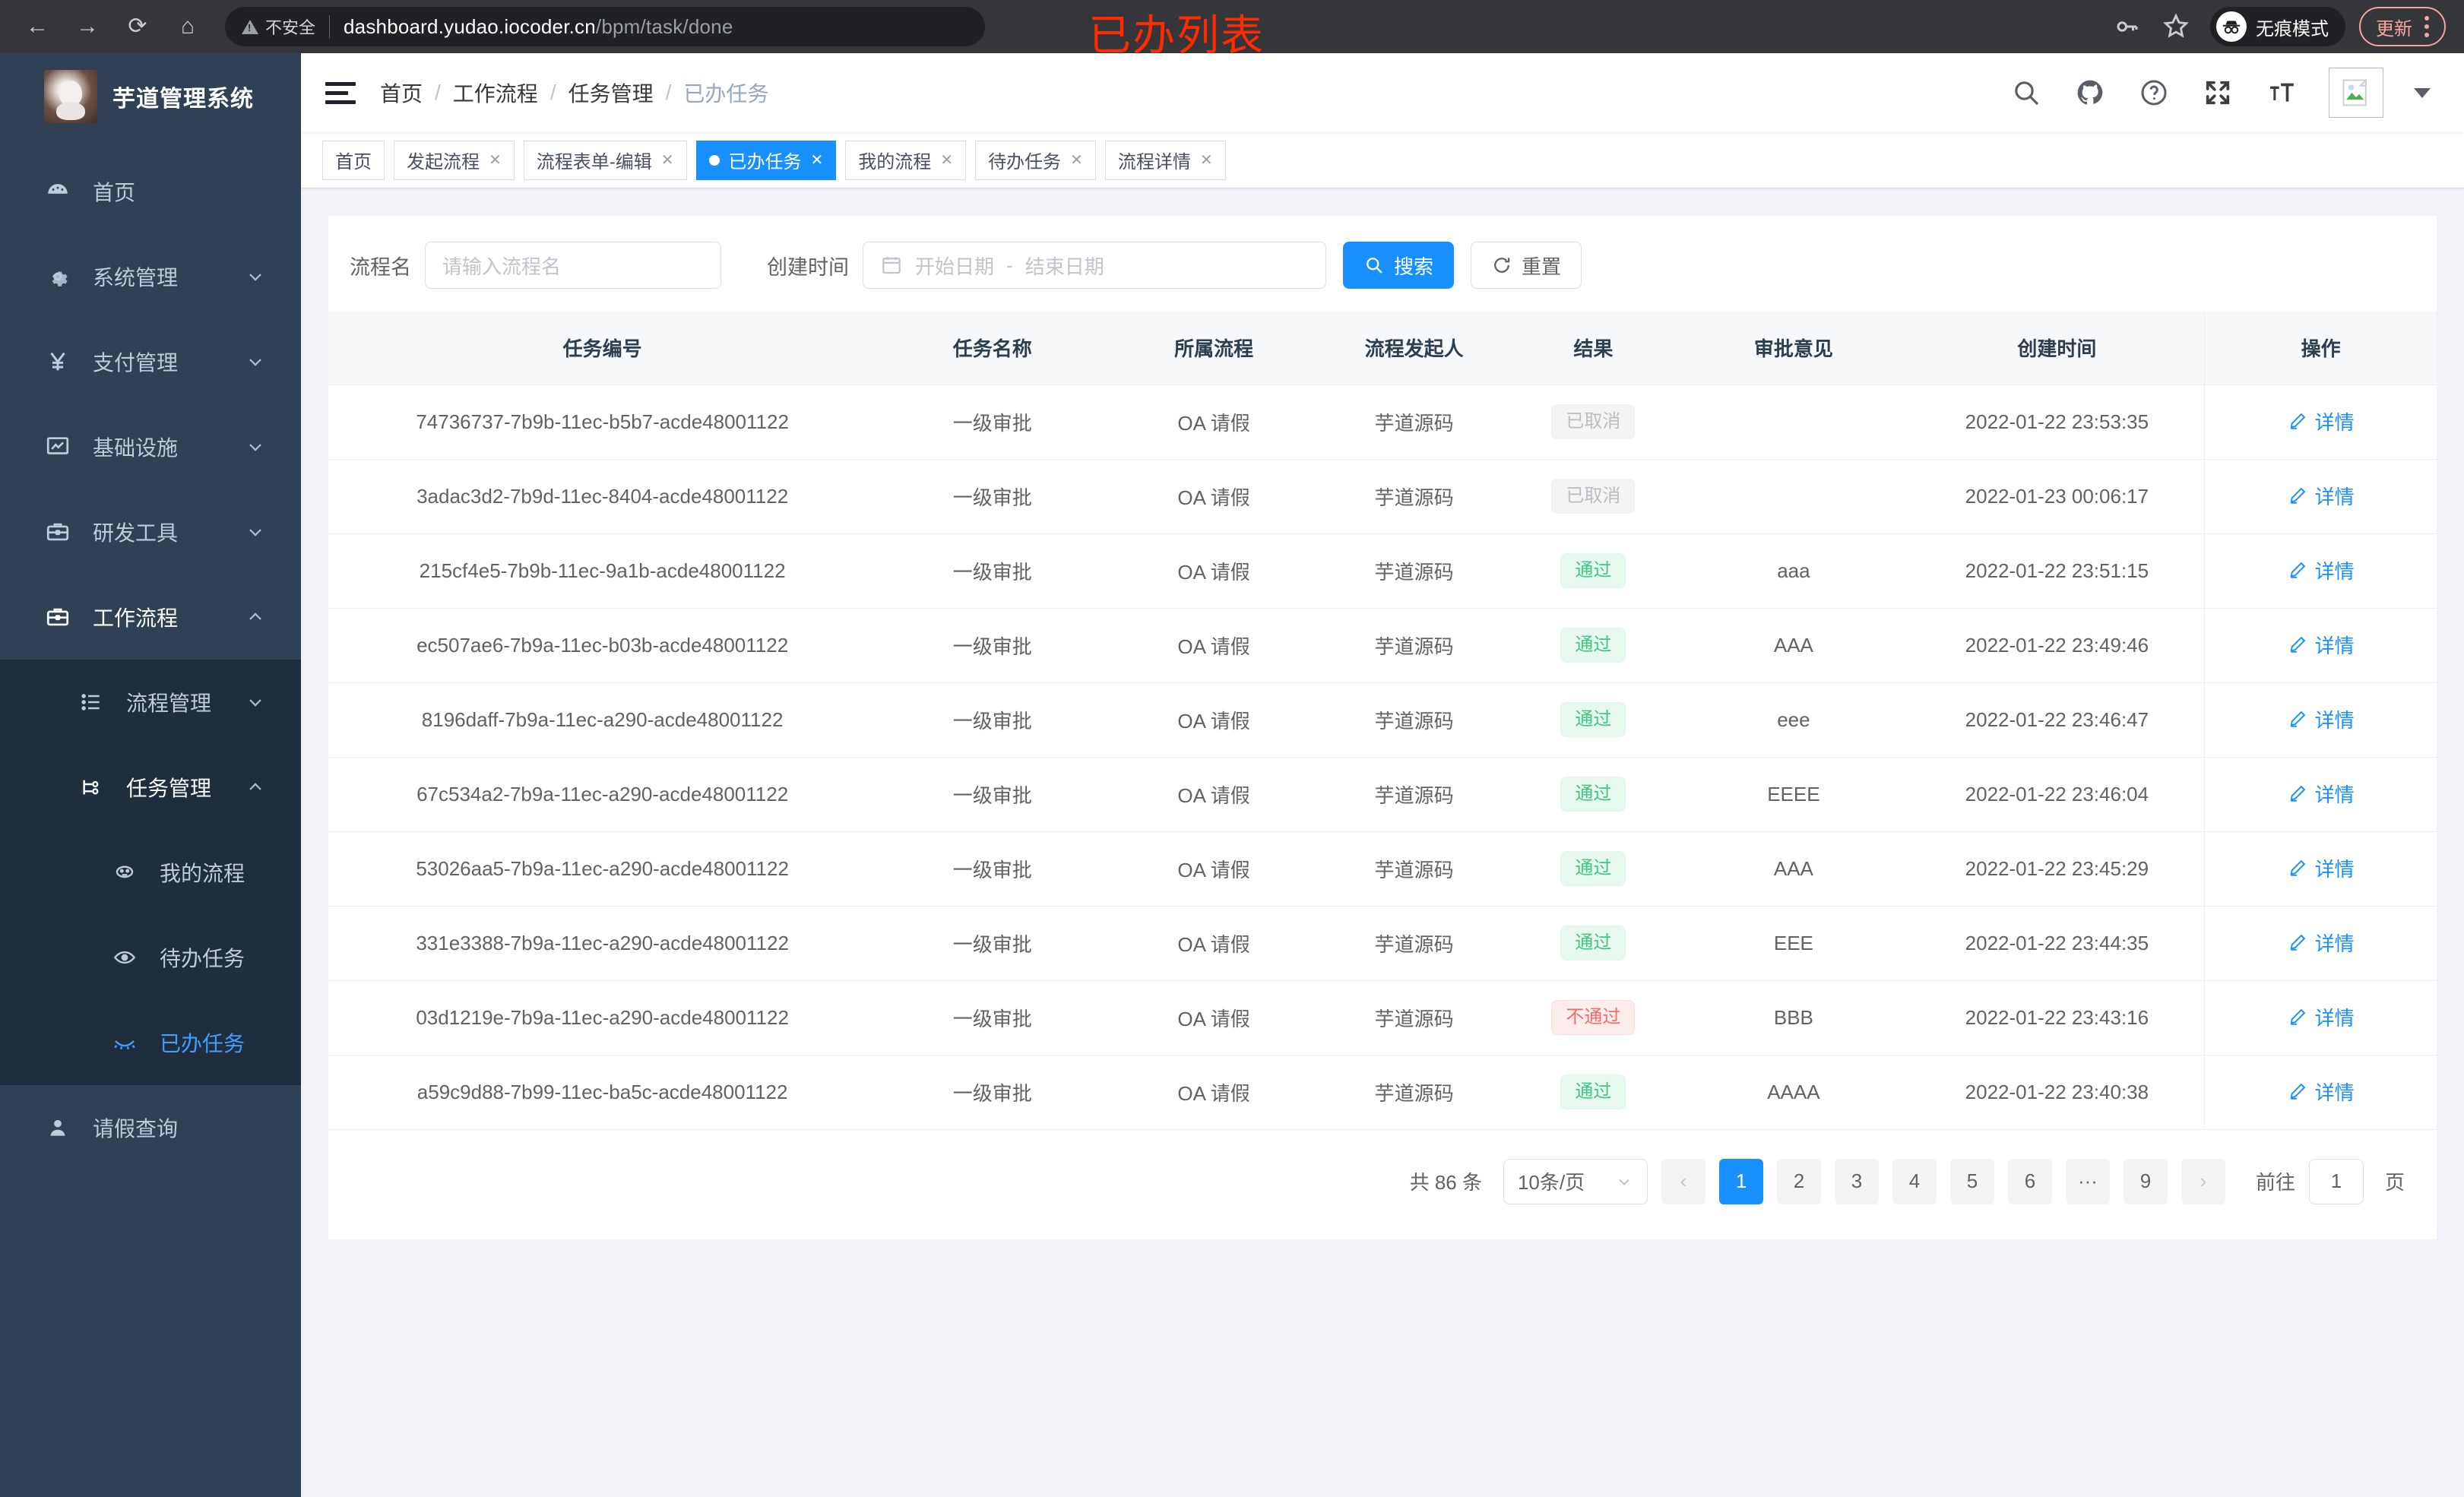  I want to click on sidebar-item-label: 支付管理, so click(136, 363).